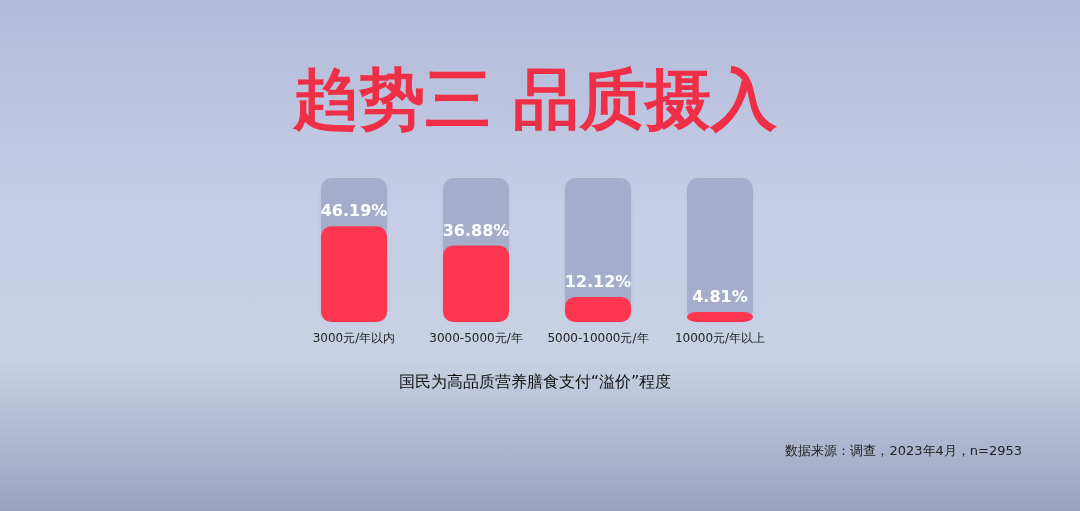 This screenshot has width=1080, height=511. What do you see at coordinates (476, 230) in the screenshot?
I see `data-label: 36.88%` at bounding box center [476, 230].